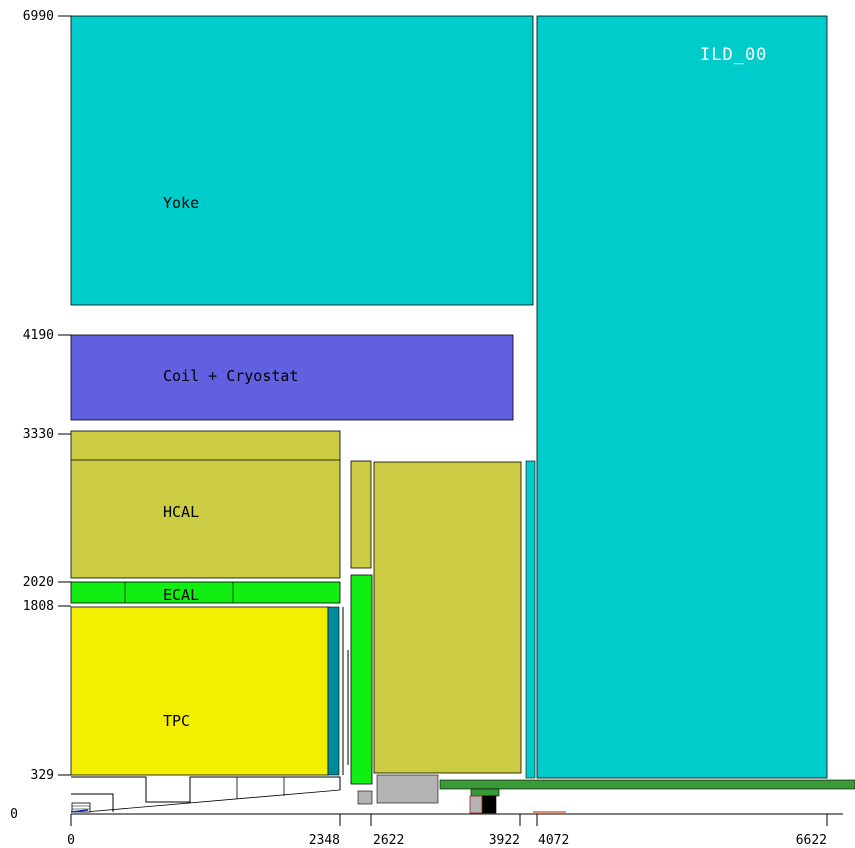  What do you see at coordinates (176, 721) in the screenshot?
I see `tpc-label: TPC` at bounding box center [176, 721].